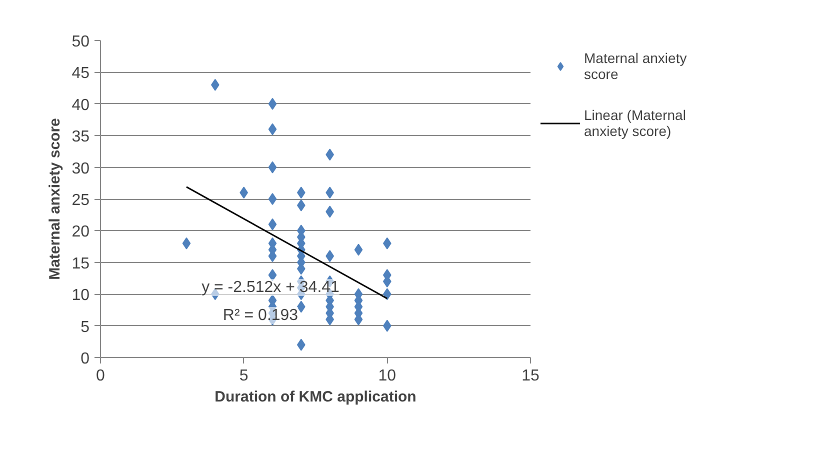 This screenshot has width=833, height=473. I want to click on annotation: R² = 0.193, so click(260, 315).